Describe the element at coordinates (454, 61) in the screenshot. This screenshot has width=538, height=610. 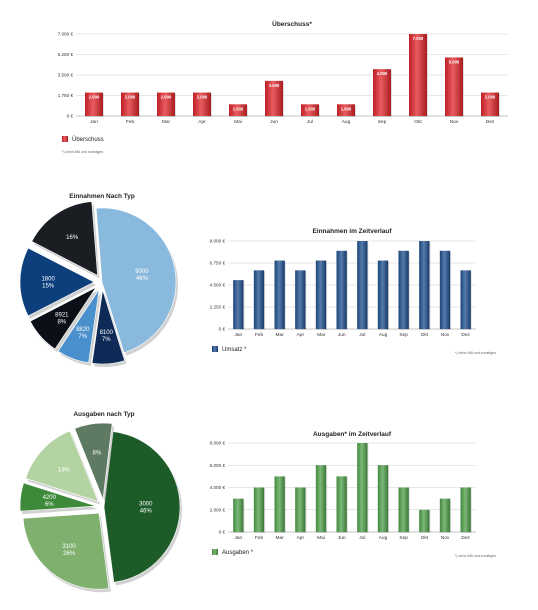
I see `data-label: 5.000` at that location.